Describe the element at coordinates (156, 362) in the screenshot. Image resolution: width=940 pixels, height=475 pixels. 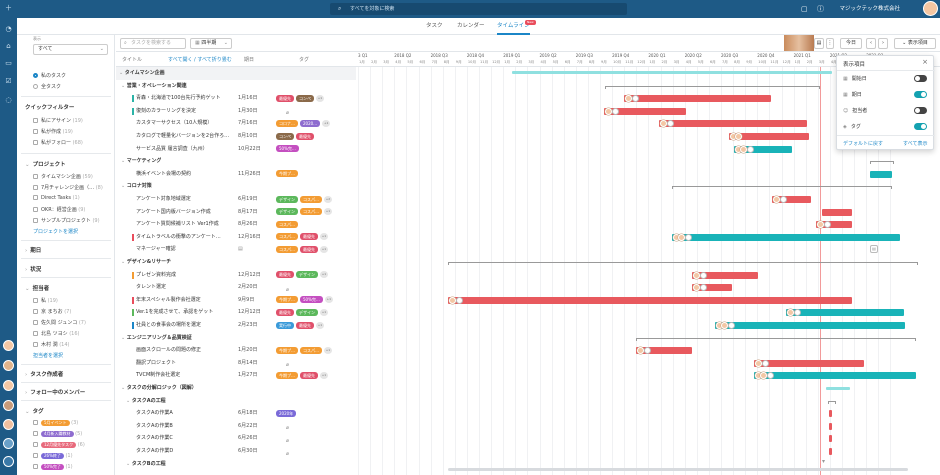
I see `task-title: 翻訳プロジェクト` at that location.